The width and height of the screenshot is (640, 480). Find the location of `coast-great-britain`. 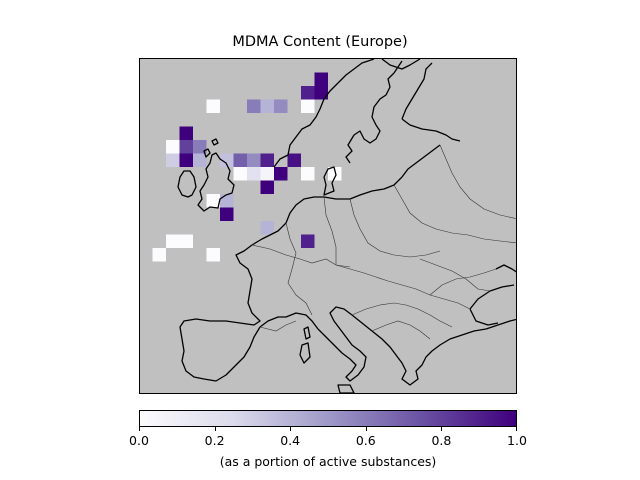

coast-great-britain is located at coordinates (216, 182).